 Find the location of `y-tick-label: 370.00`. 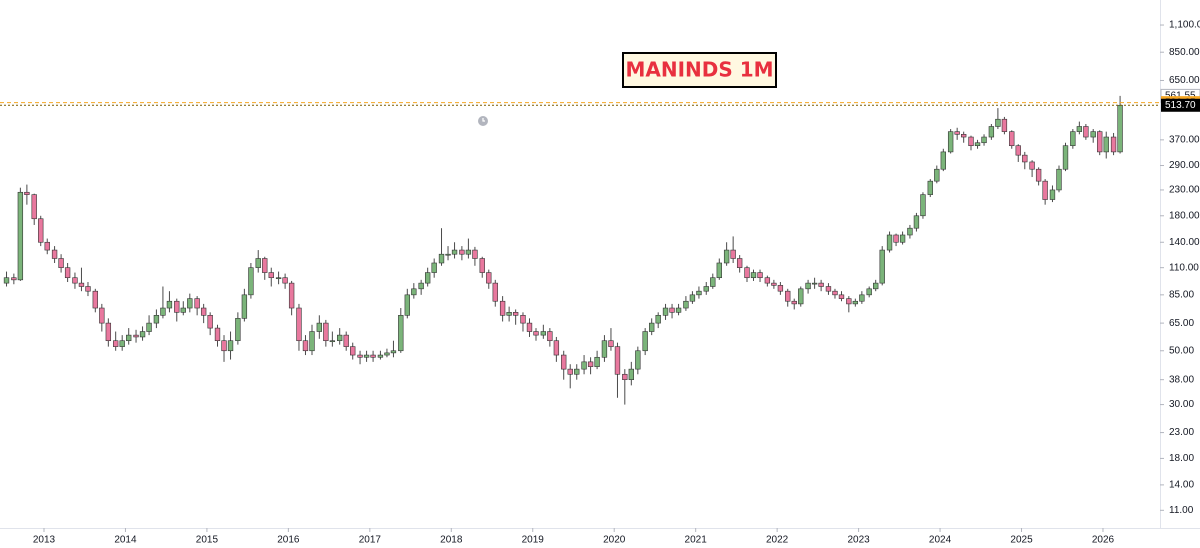

y-tick-label: 370.00 is located at coordinates (1184, 139).